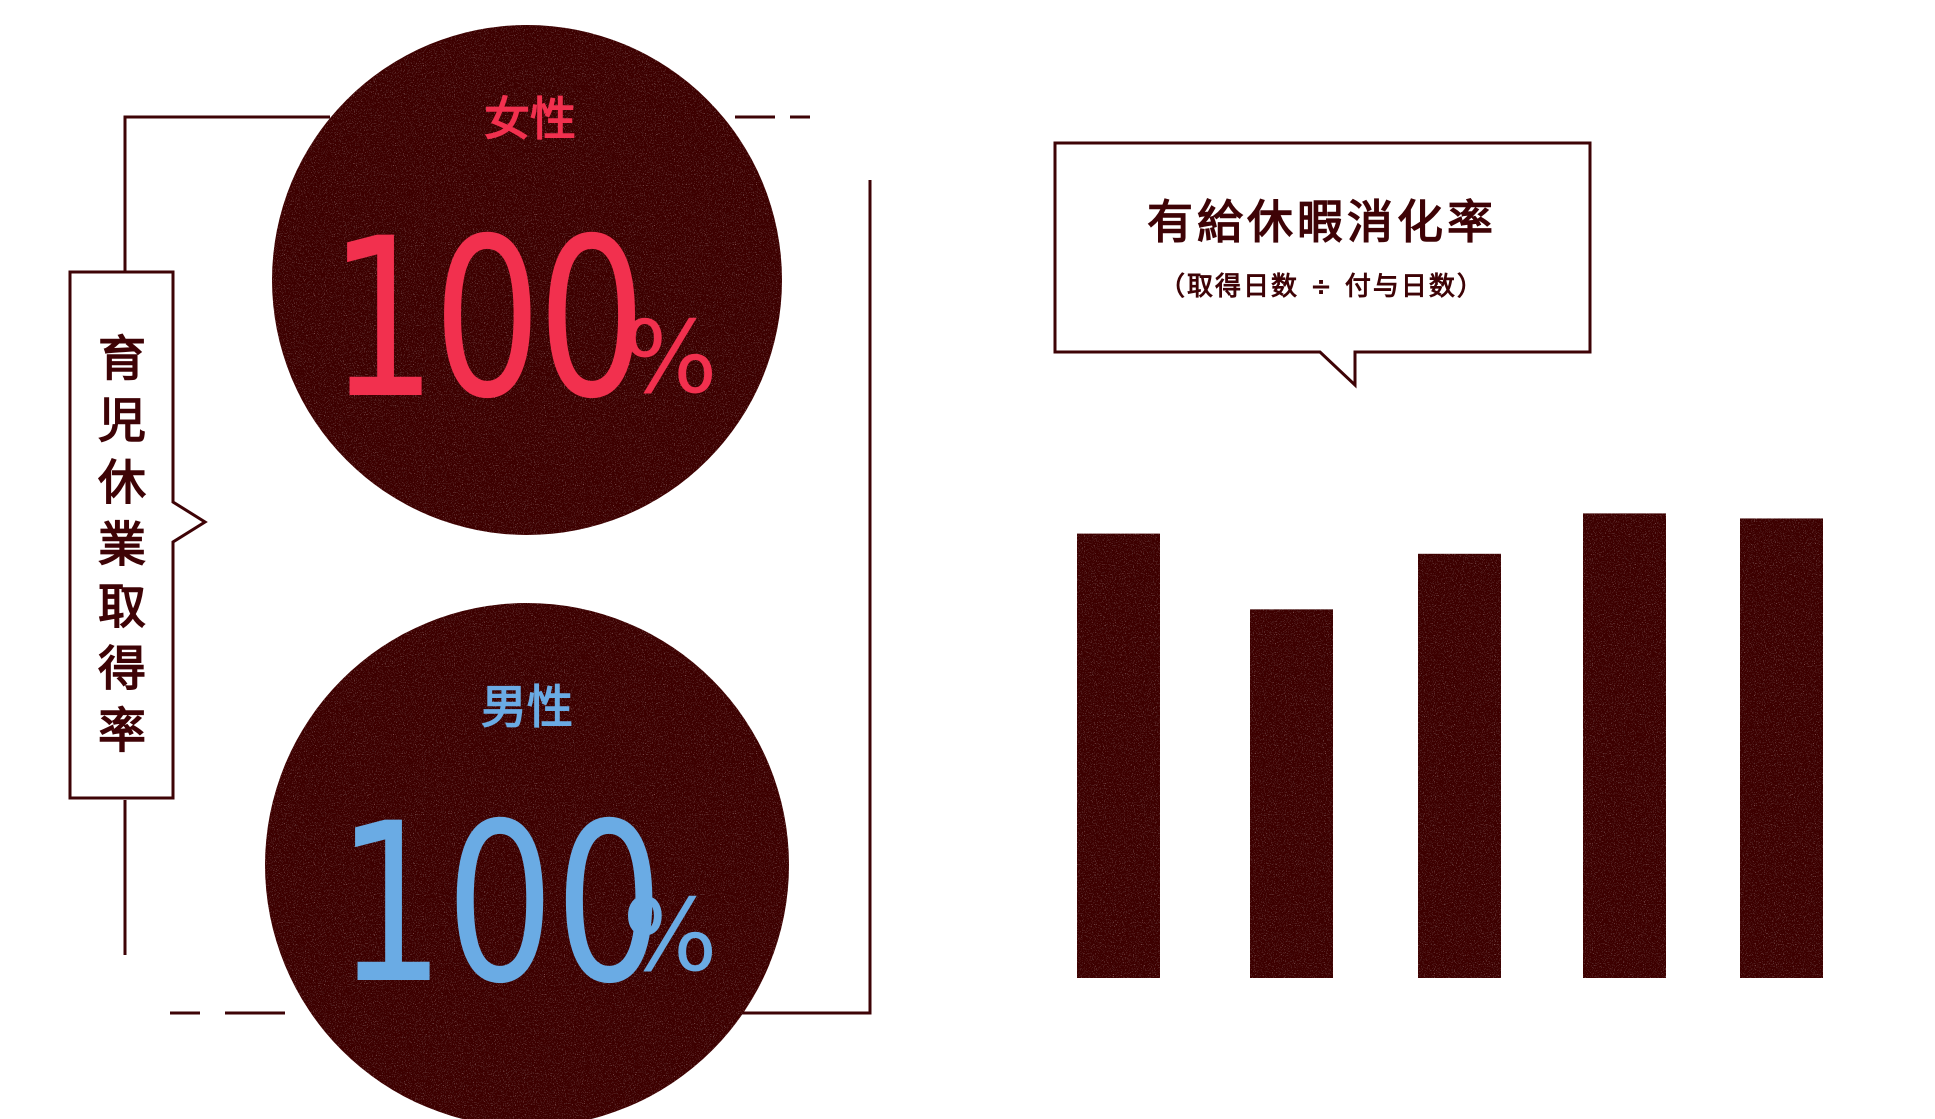  I want to click on male-circle-group: 男性 100 %, so click(527, 861).